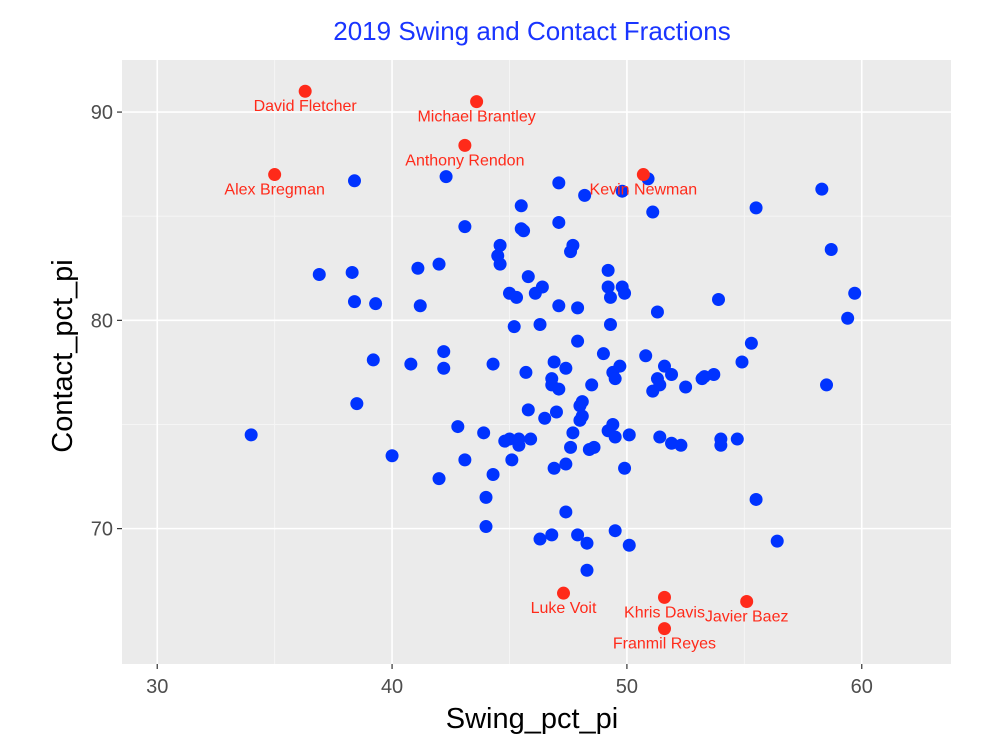 The height and width of the screenshot is (747, 984). What do you see at coordinates (102, 321) in the screenshot?
I see `y-tick-label: 80` at bounding box center [102, 321].